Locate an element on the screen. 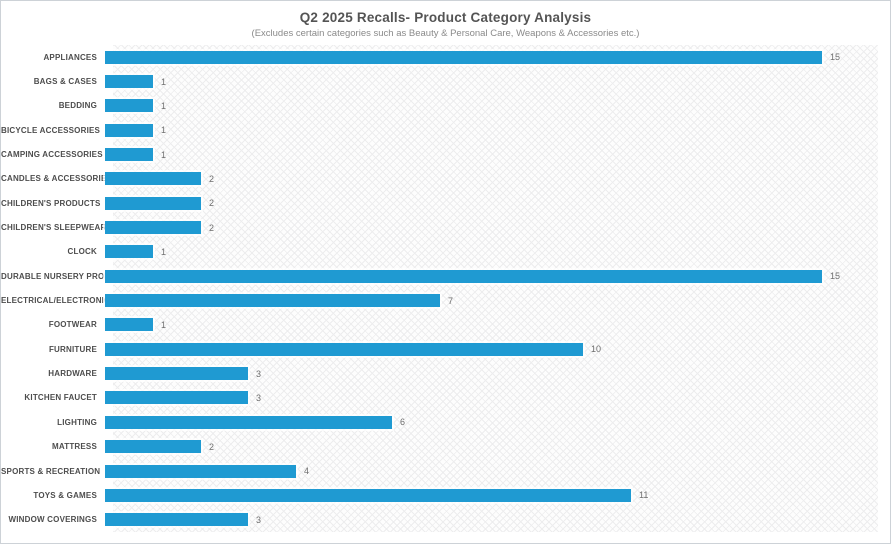  chart-row: CHILDREN'S SLEEPWEAR 2 is located at coordinates (445, 227).